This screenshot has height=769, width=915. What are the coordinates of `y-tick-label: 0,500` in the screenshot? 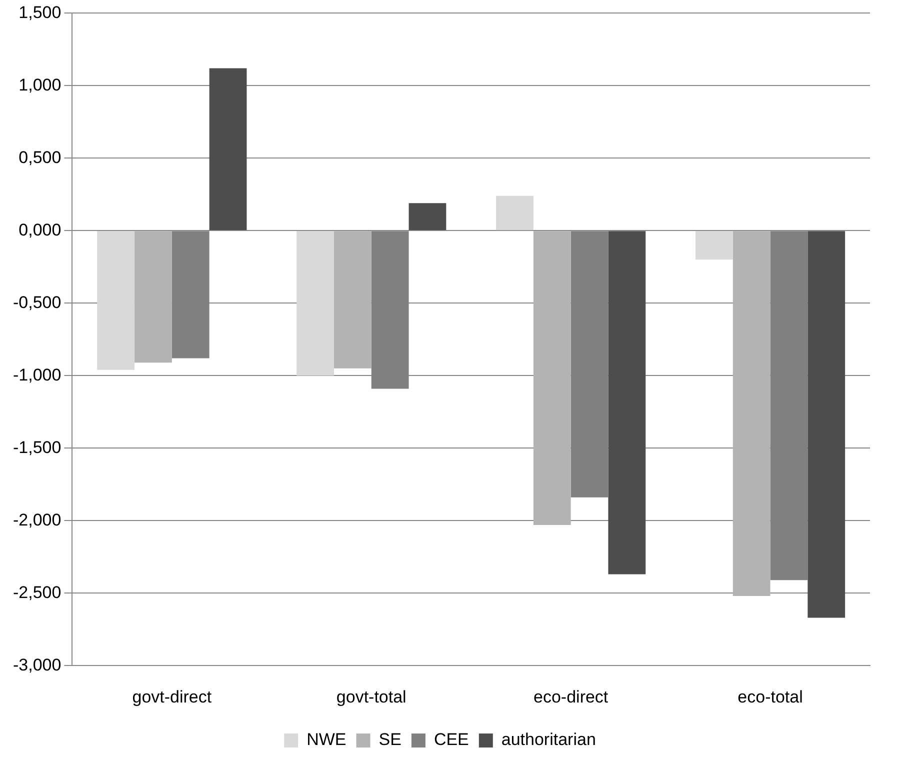 It's located at (40, 157).